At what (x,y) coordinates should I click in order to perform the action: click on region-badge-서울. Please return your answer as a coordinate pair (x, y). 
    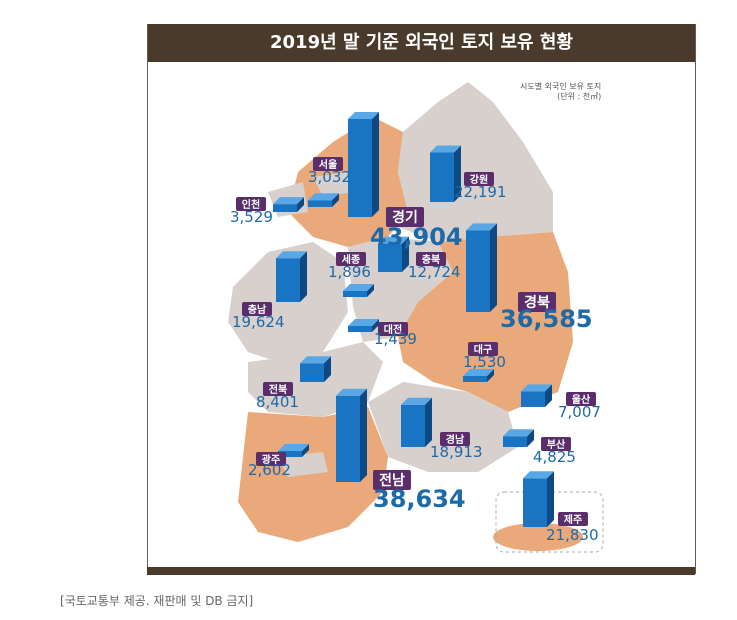
    Looking at the image, I should click on (328, 164).